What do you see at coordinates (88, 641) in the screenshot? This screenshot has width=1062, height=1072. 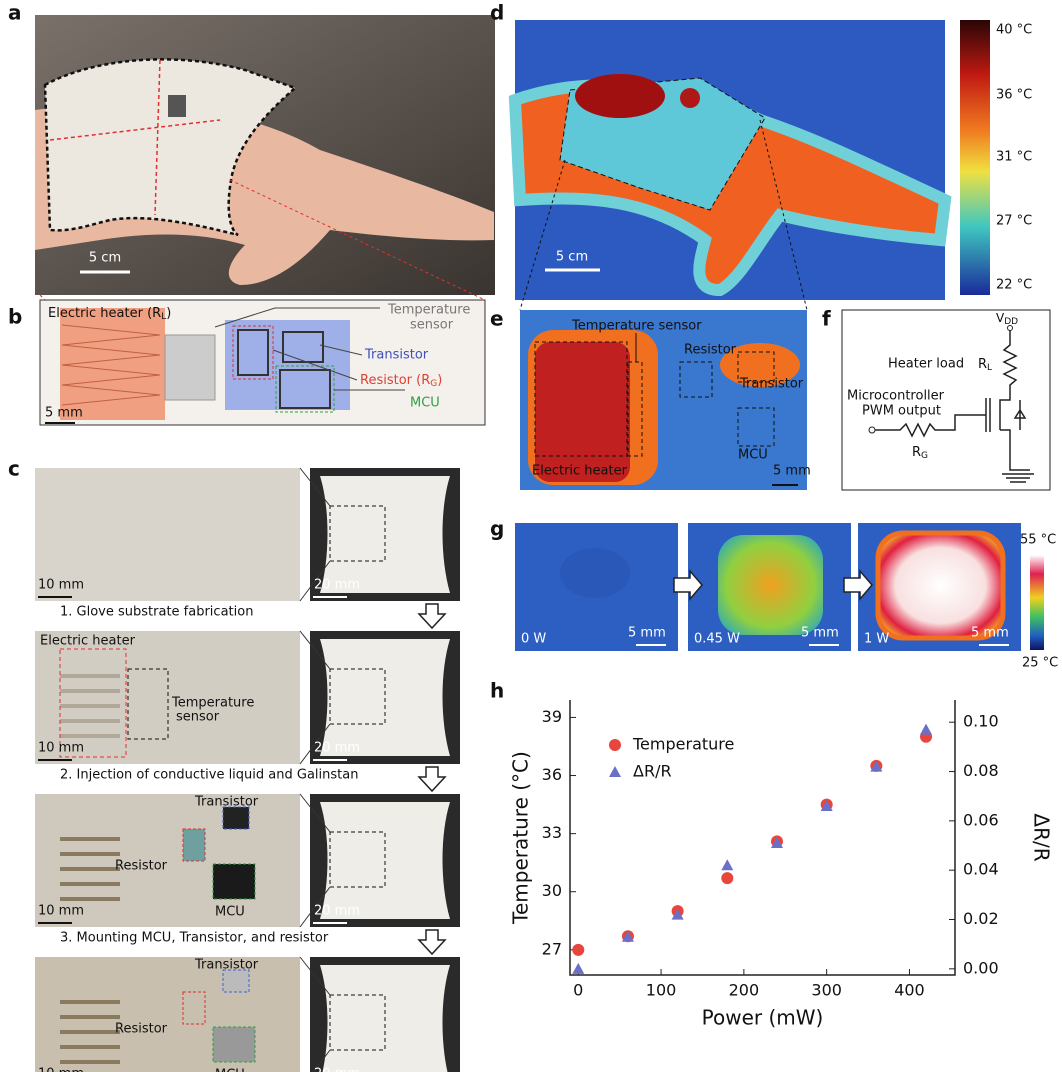 I see `heater-label: Electric heater` at bounding box center [88, 641].